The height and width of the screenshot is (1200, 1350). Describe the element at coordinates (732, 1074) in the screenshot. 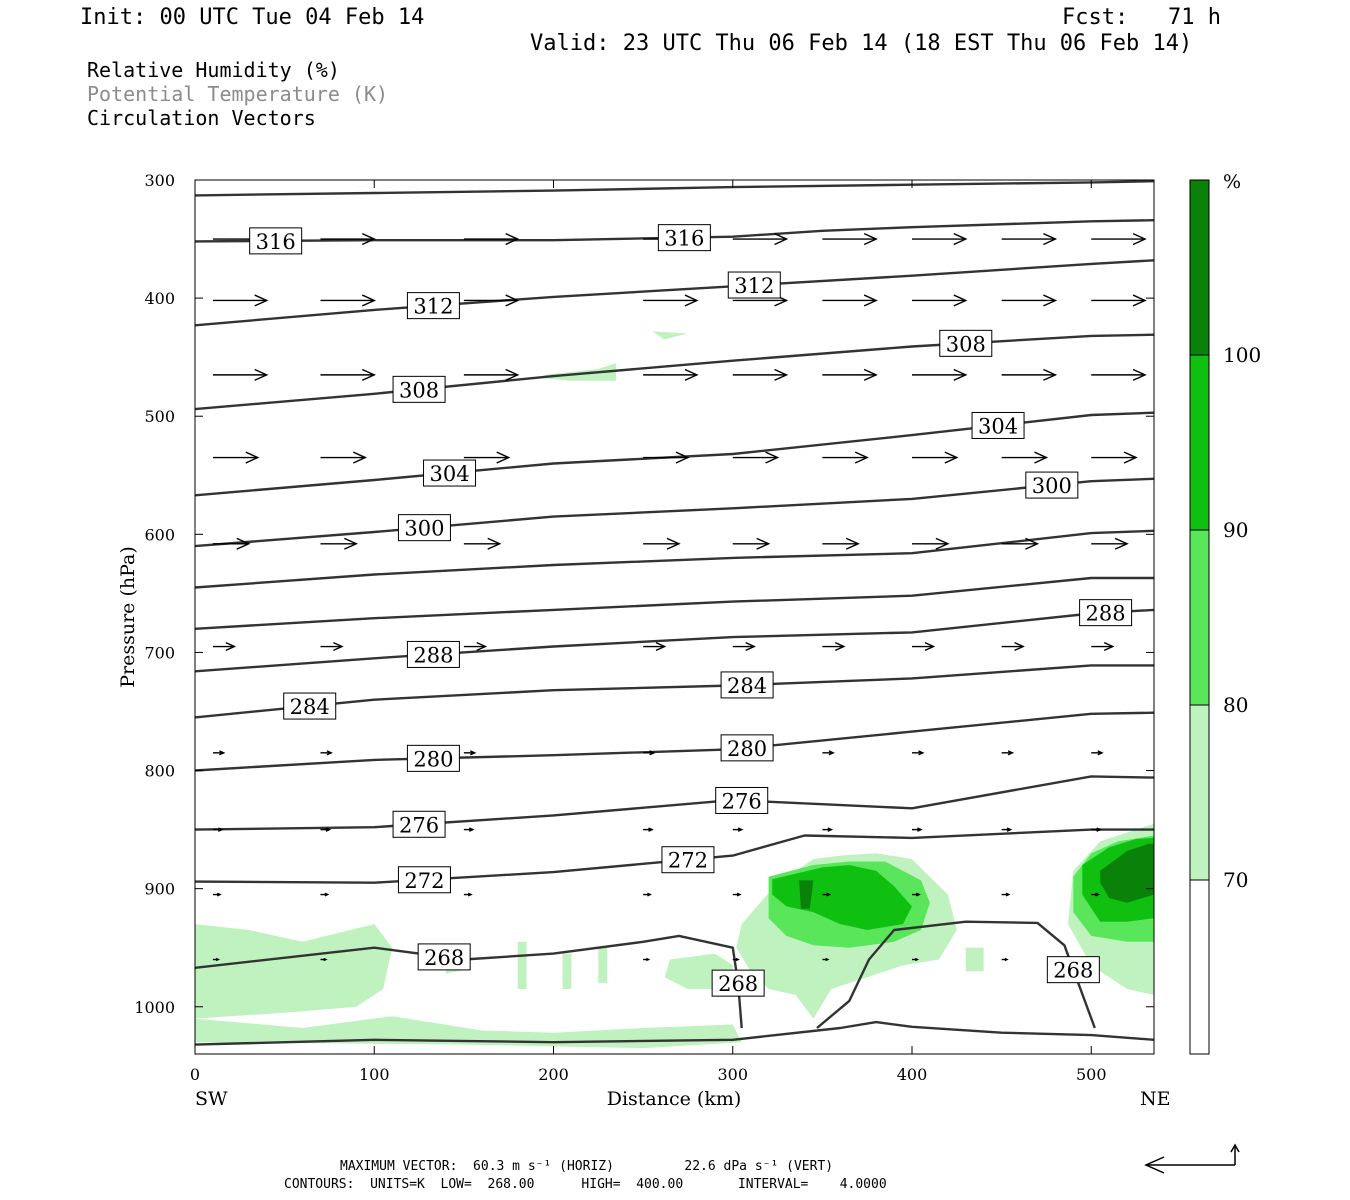

I see `x-tick-label: 300` at that location.